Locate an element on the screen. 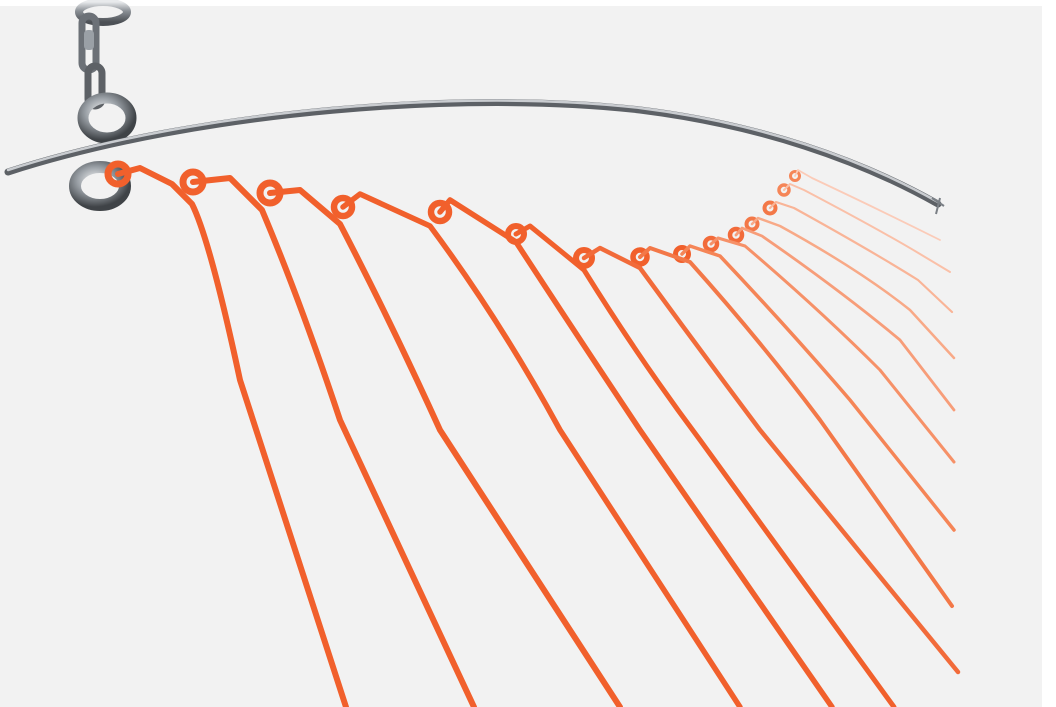  steel-rod is located at coordinates (474, 157).